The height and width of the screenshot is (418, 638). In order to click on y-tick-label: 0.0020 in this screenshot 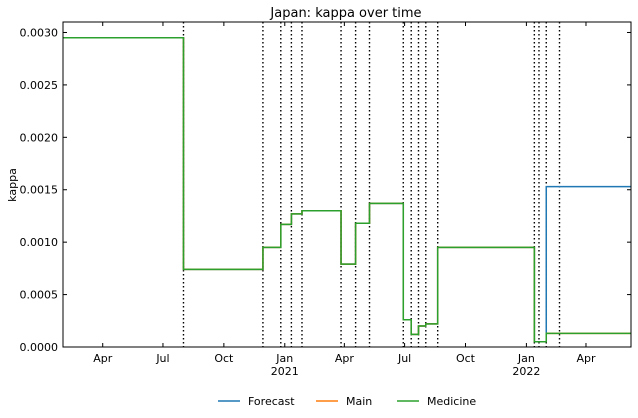, I will do `click(39, 137)`.